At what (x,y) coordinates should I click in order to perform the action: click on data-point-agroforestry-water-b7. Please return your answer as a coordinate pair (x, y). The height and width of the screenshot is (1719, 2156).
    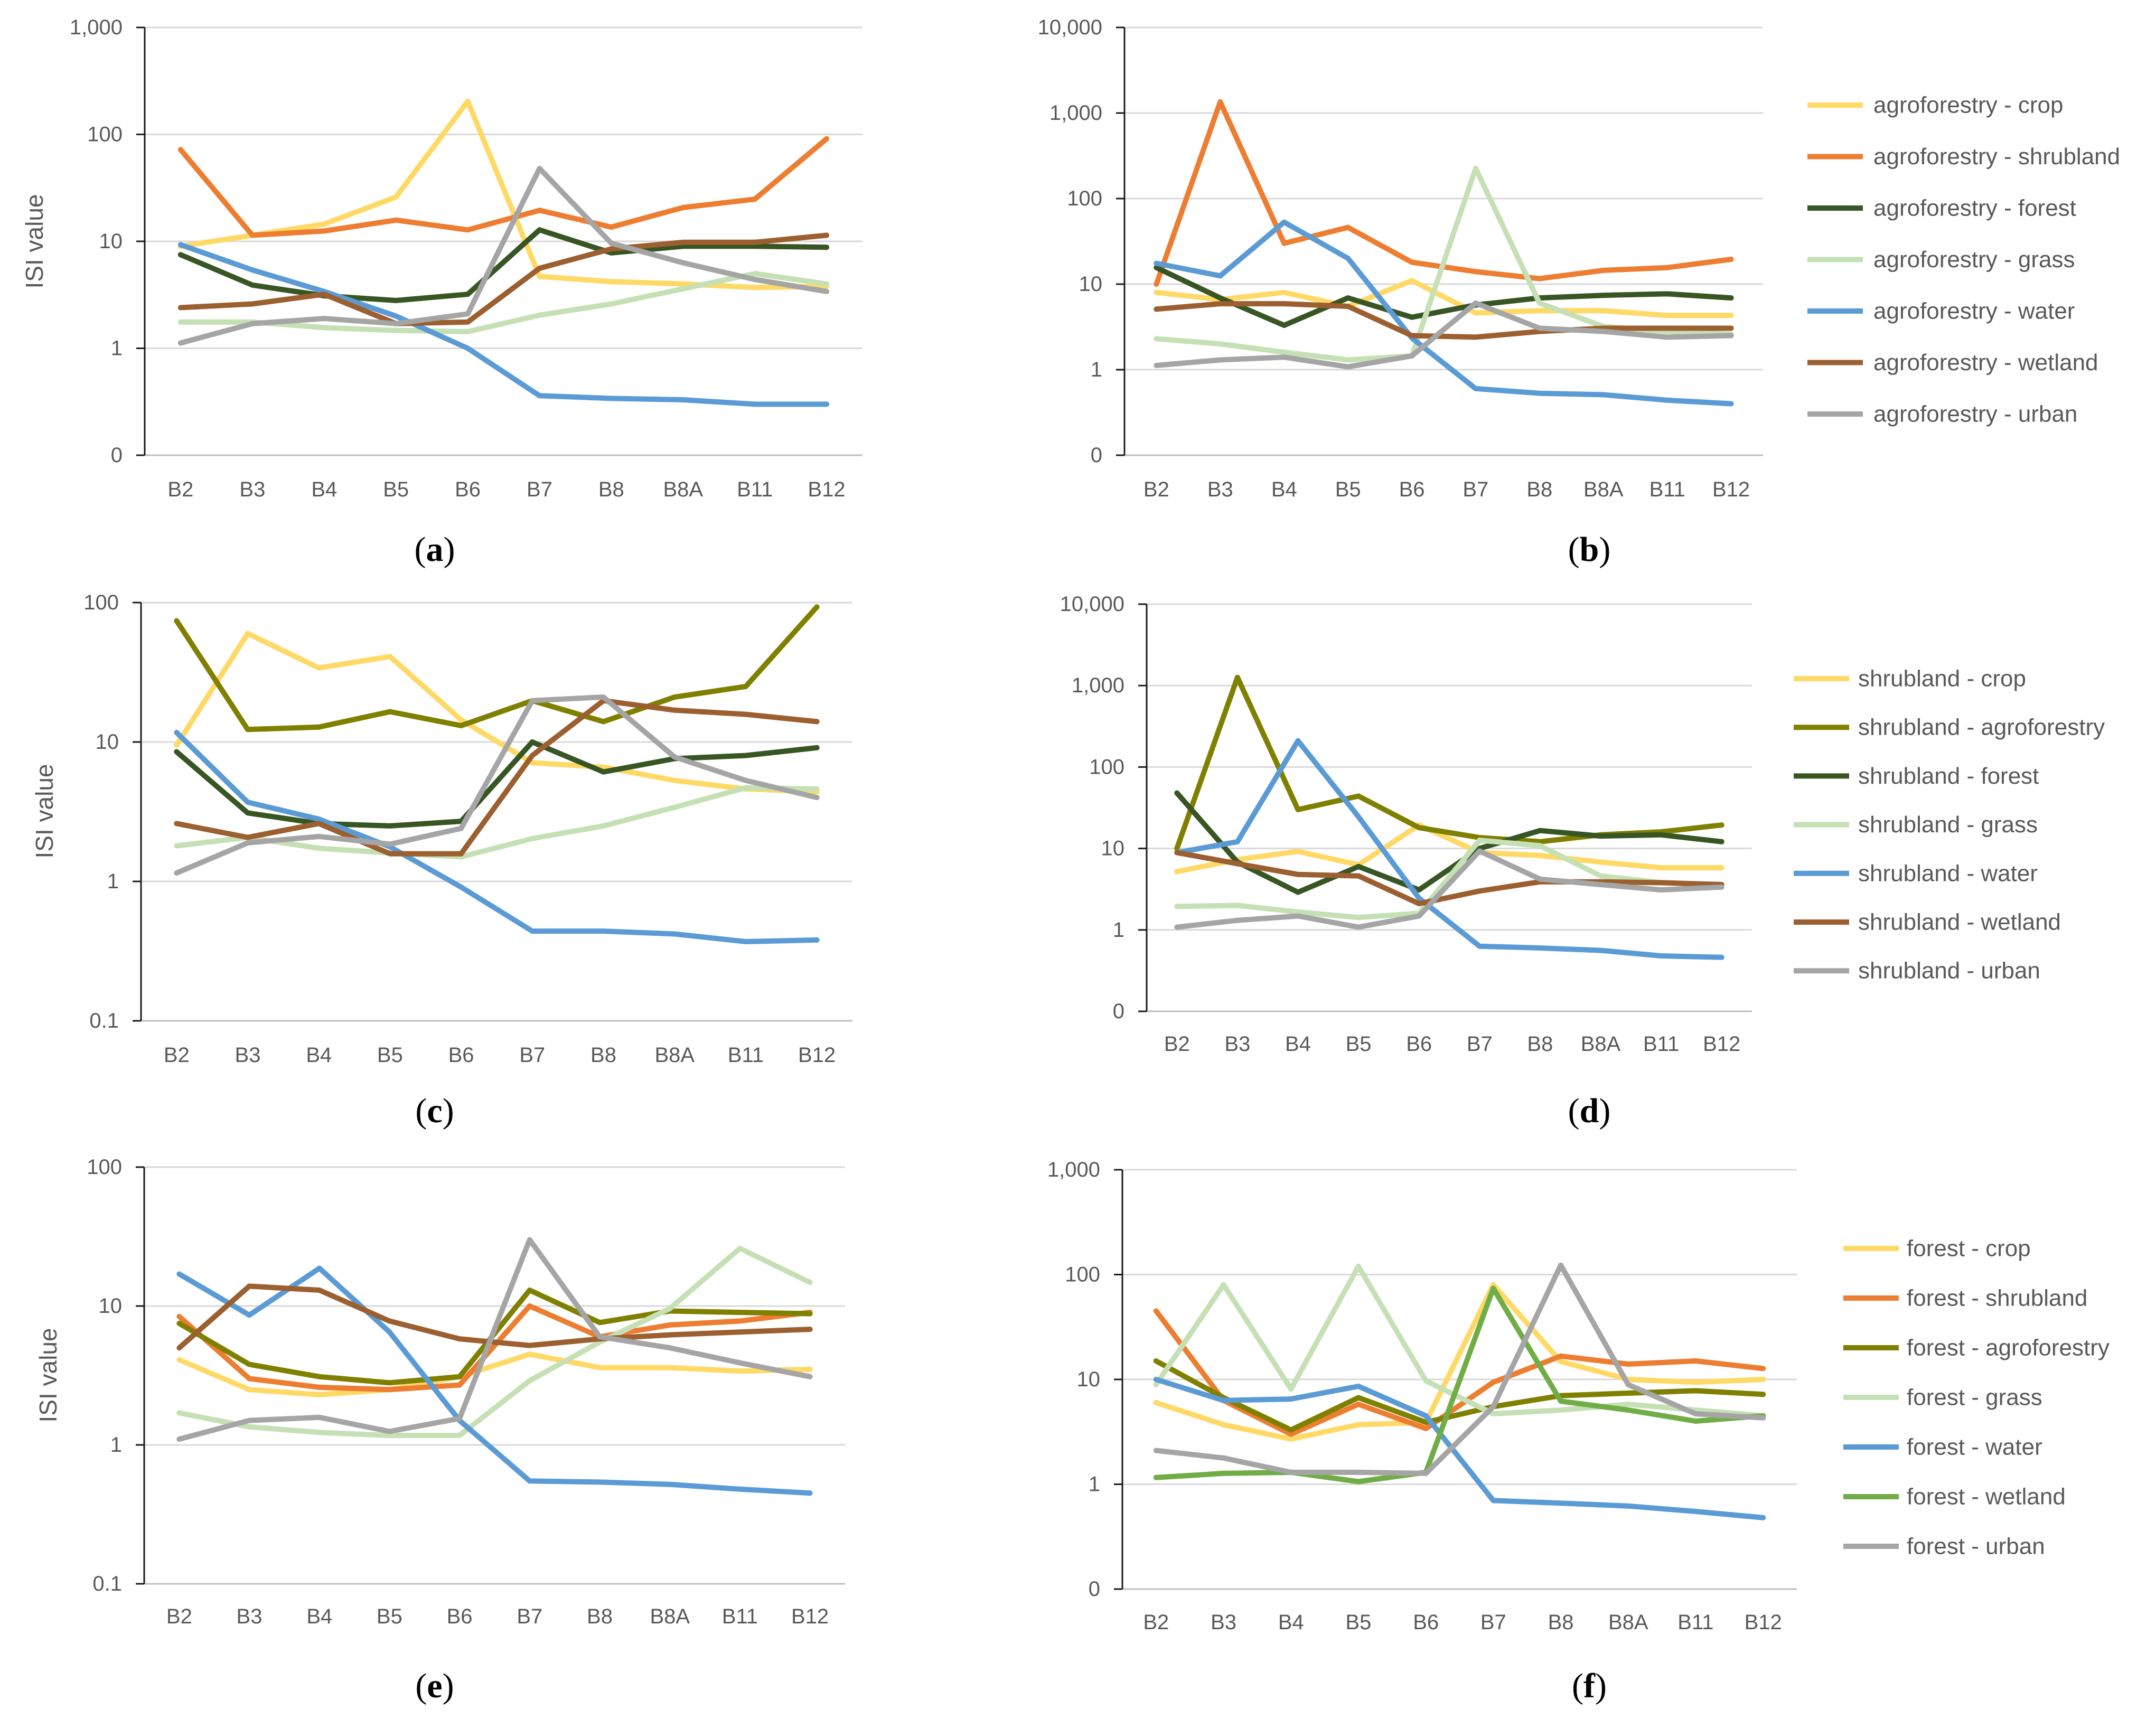
    Looking at the image, I should click on (539, 396).